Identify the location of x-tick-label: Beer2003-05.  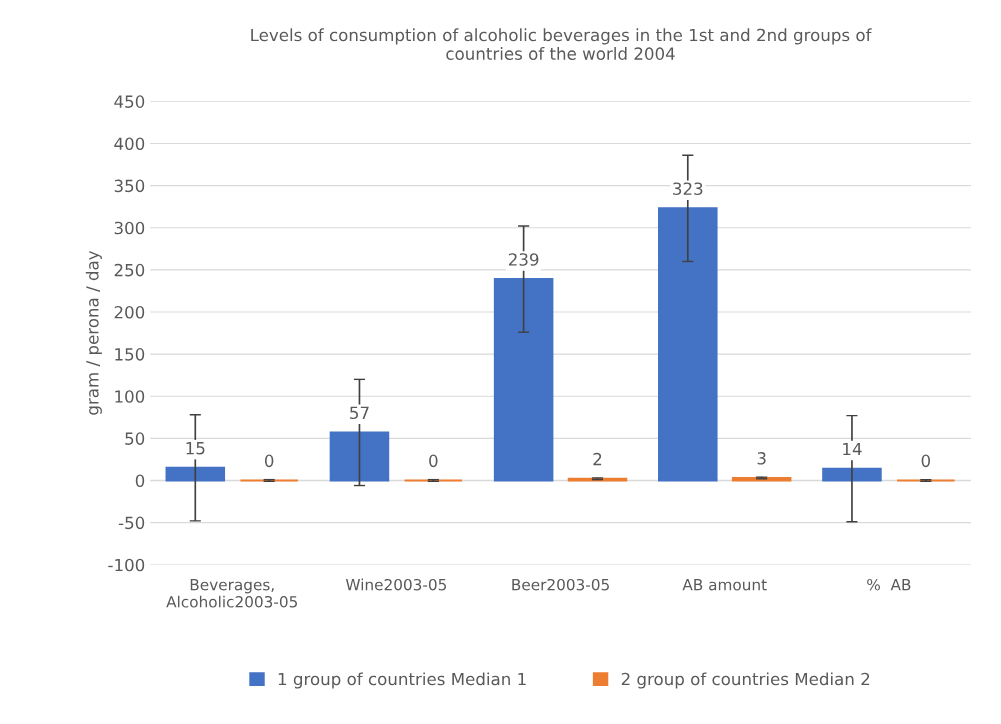
(560, 584).